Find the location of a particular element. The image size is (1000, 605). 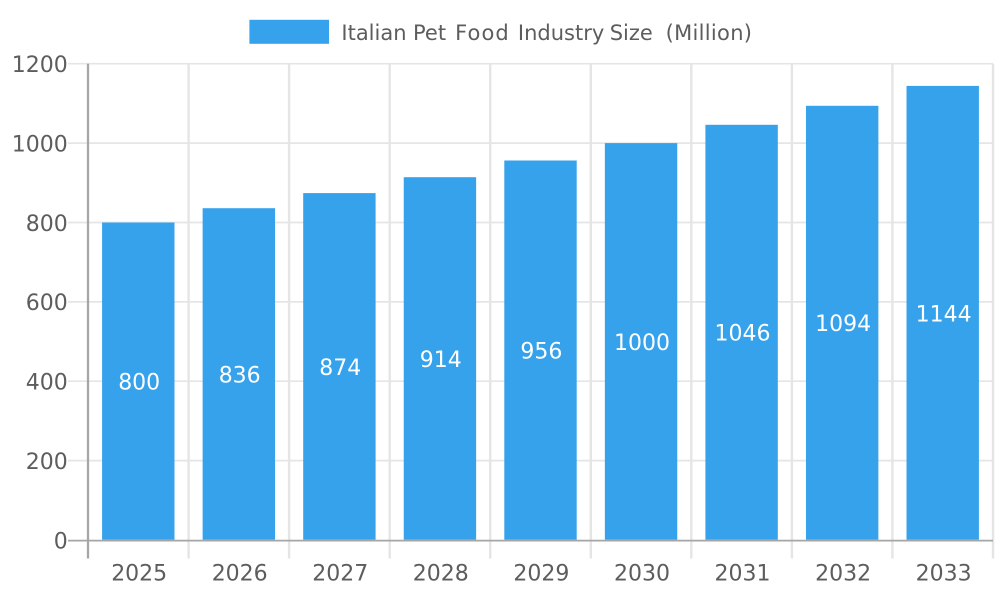

svg-text: 400 is located at coordinates (47, 383).